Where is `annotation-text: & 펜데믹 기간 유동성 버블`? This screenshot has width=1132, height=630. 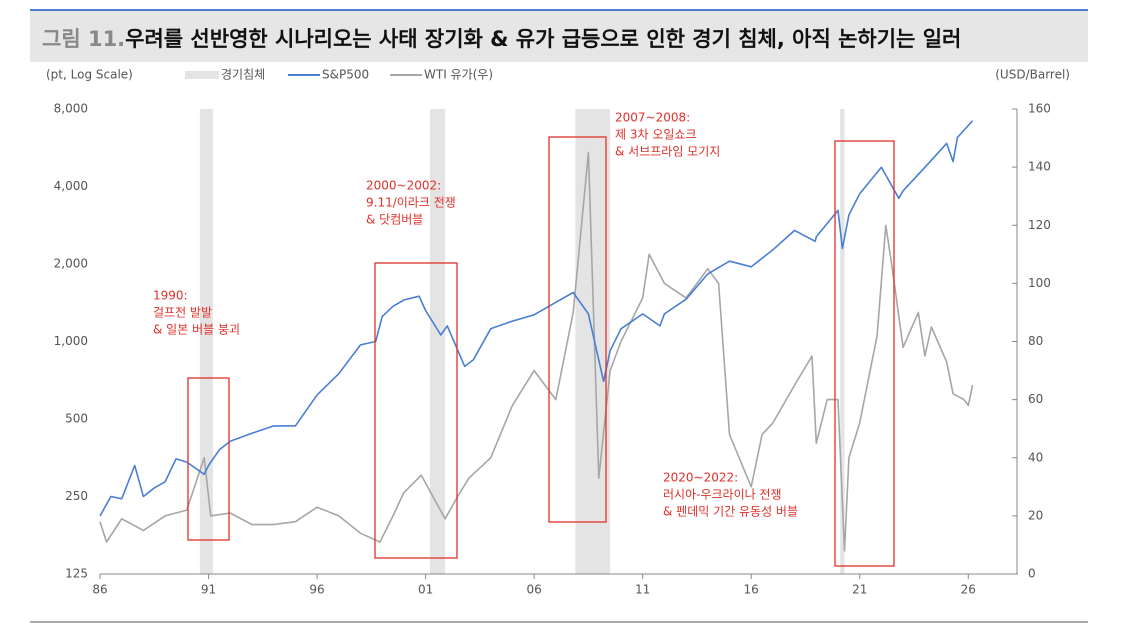
annotation-text: & 펜데믹 기간 유동성 버블 is located at coordinates (730, 512).